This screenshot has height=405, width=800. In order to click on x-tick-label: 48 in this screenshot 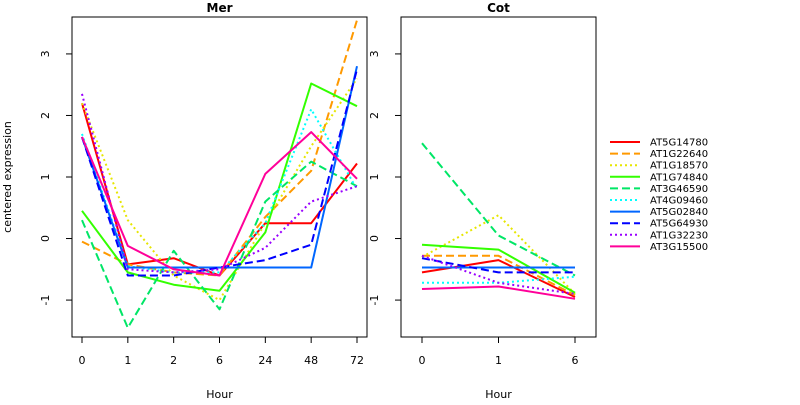, I will do `click(311, 360)`.